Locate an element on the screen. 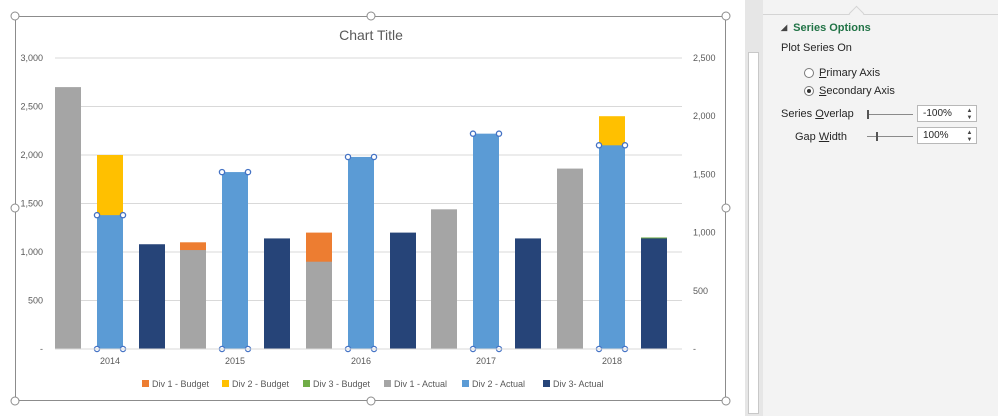 Image resolution: width=998 pixels, height=416 pixels. primary-axis-radio is located at coordinates (809, 73).